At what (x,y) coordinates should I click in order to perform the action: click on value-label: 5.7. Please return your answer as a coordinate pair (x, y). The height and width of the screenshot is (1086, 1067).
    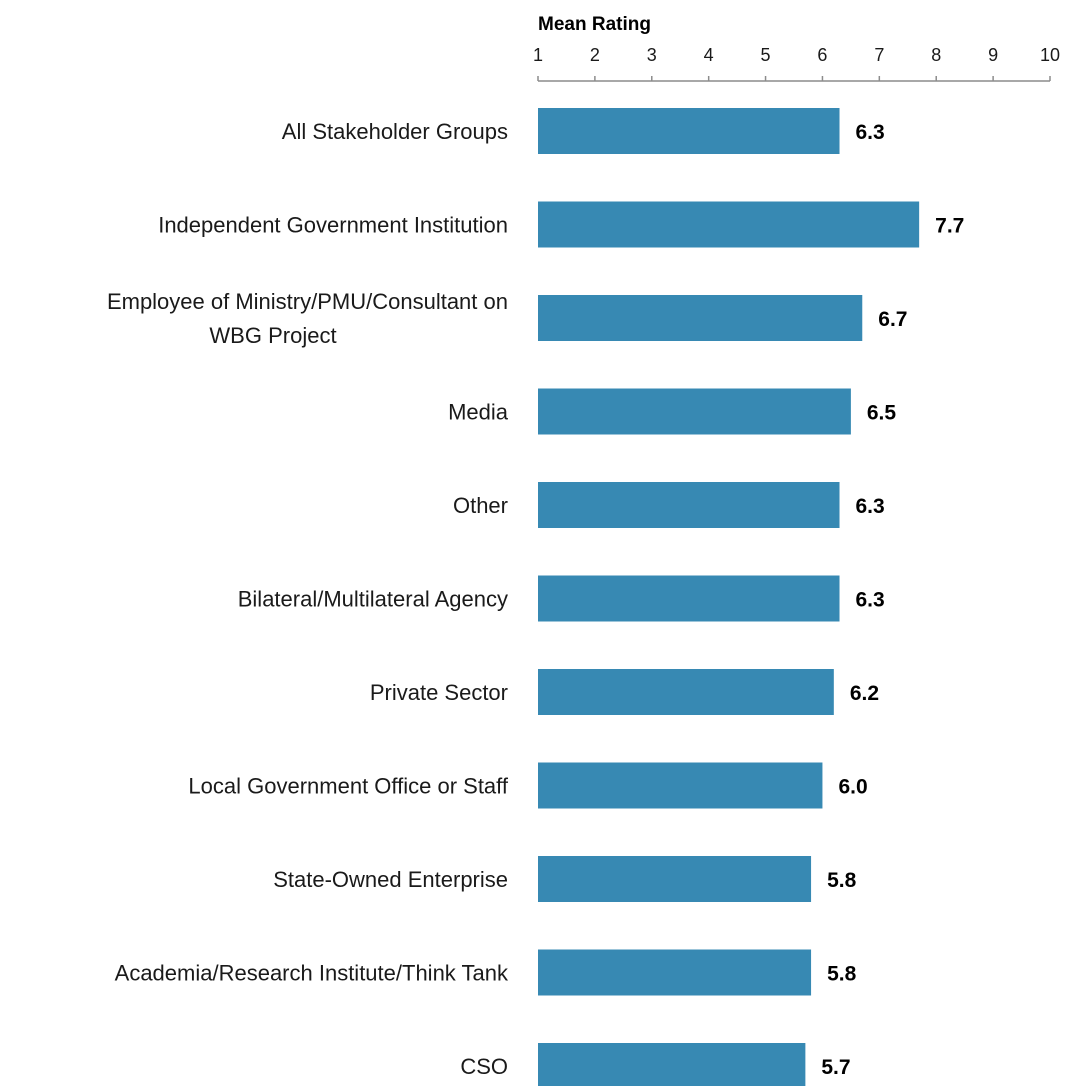
    Looking at the image, I should click on (835, 1067).